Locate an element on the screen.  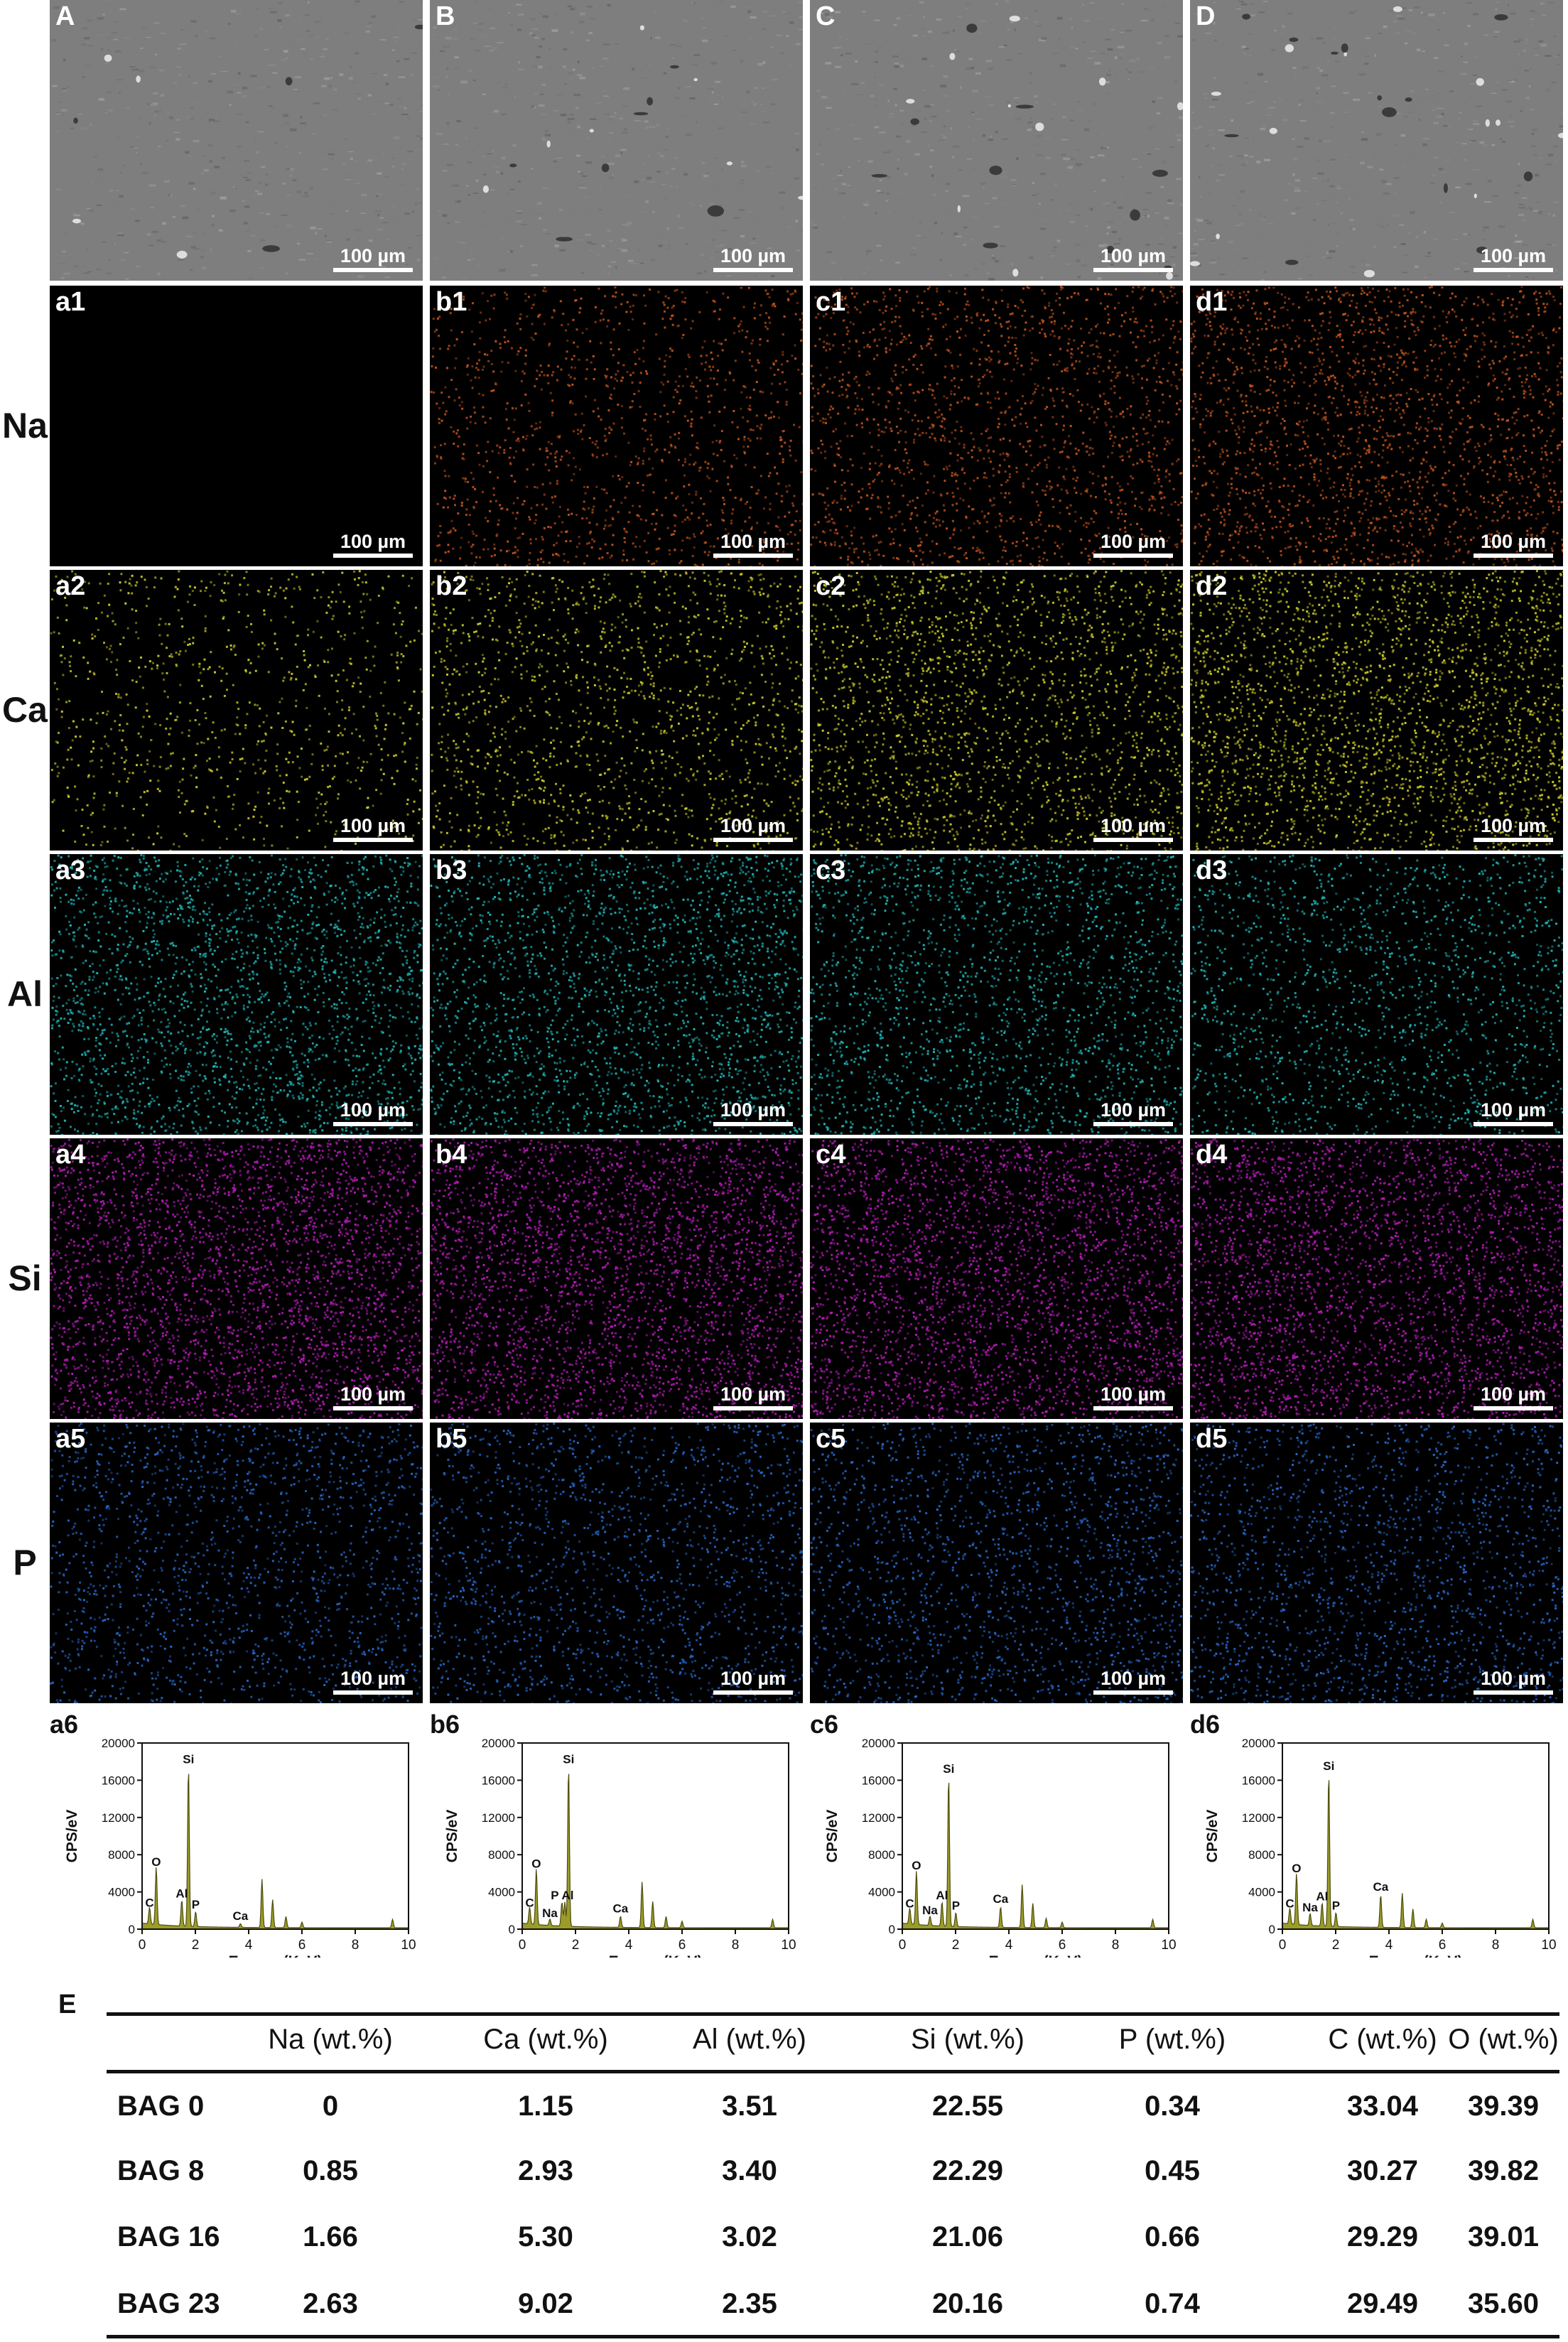
panel-b4: b4 100 µm is located at coordinates (616, 1279).